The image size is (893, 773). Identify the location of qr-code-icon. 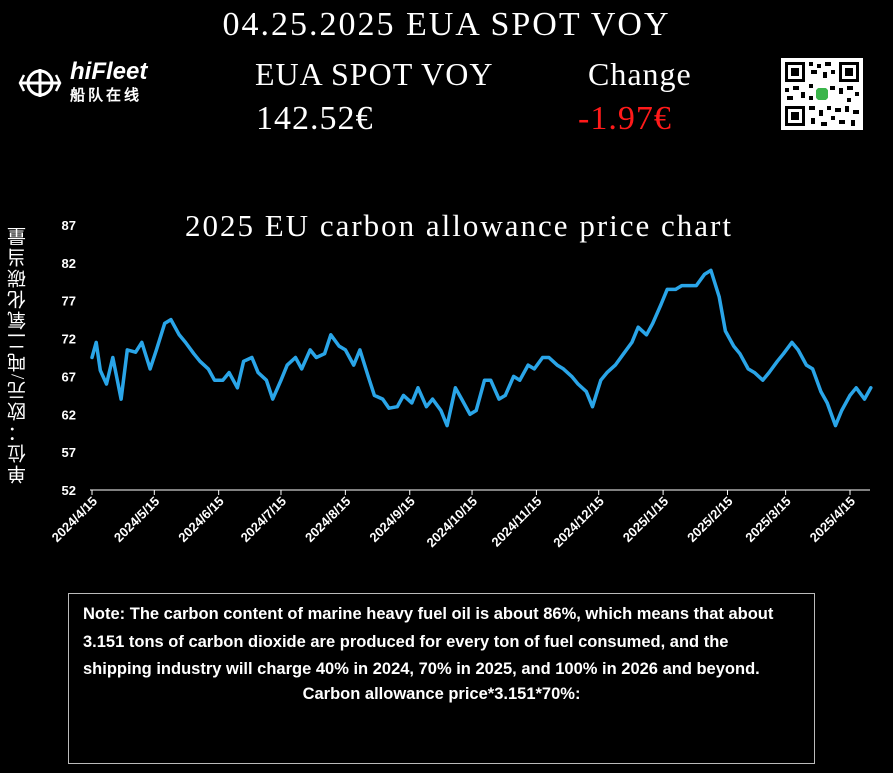
(822, 94).